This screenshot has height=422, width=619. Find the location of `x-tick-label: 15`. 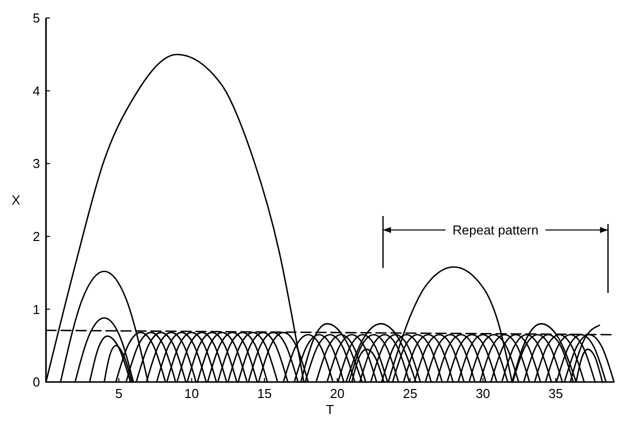

x-tick-label: 15 is located at coordinates (264, 393).